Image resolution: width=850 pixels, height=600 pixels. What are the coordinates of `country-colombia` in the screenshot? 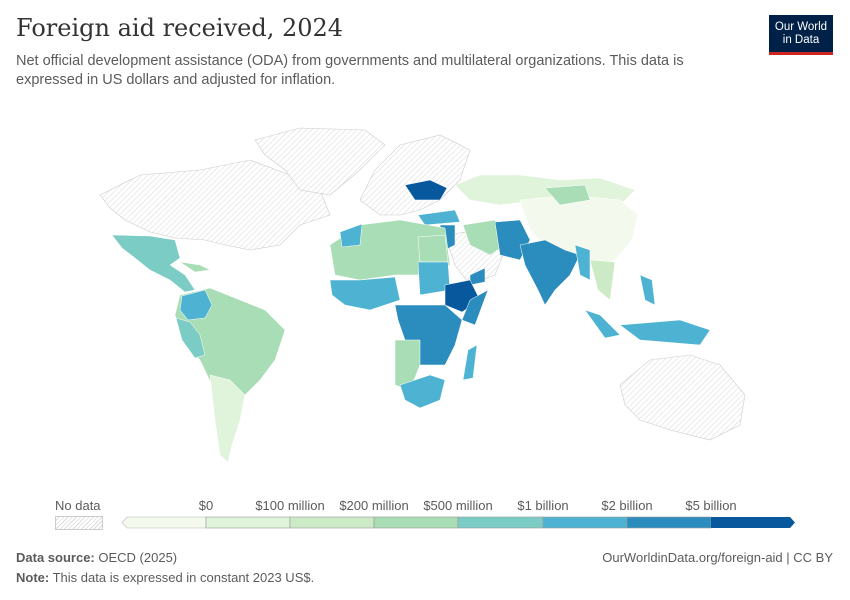 It's located at (196, 305).